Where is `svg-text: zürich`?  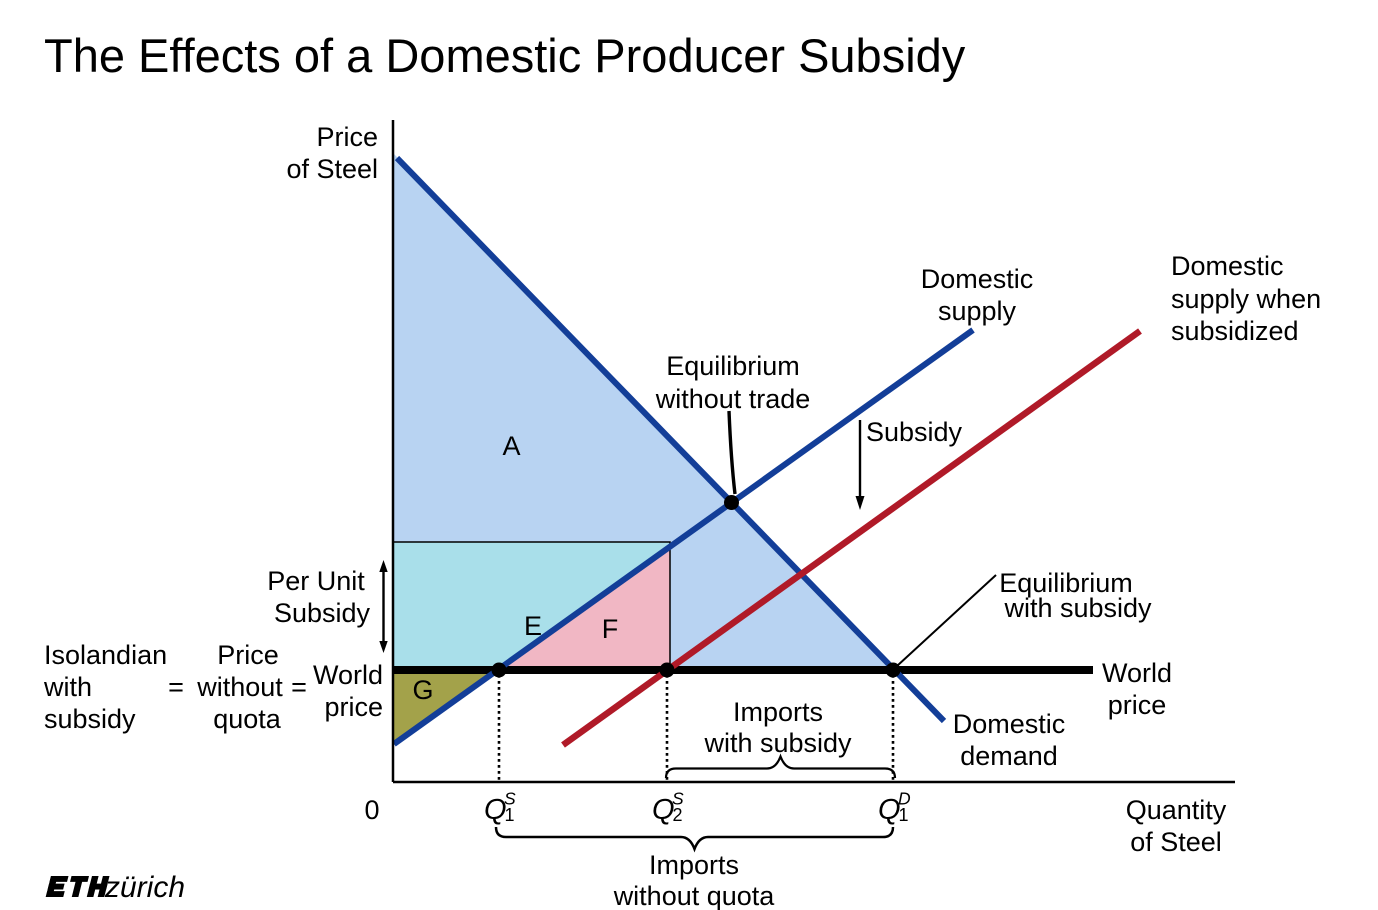
svg-text: zürich is located at coordinates (144, 887).